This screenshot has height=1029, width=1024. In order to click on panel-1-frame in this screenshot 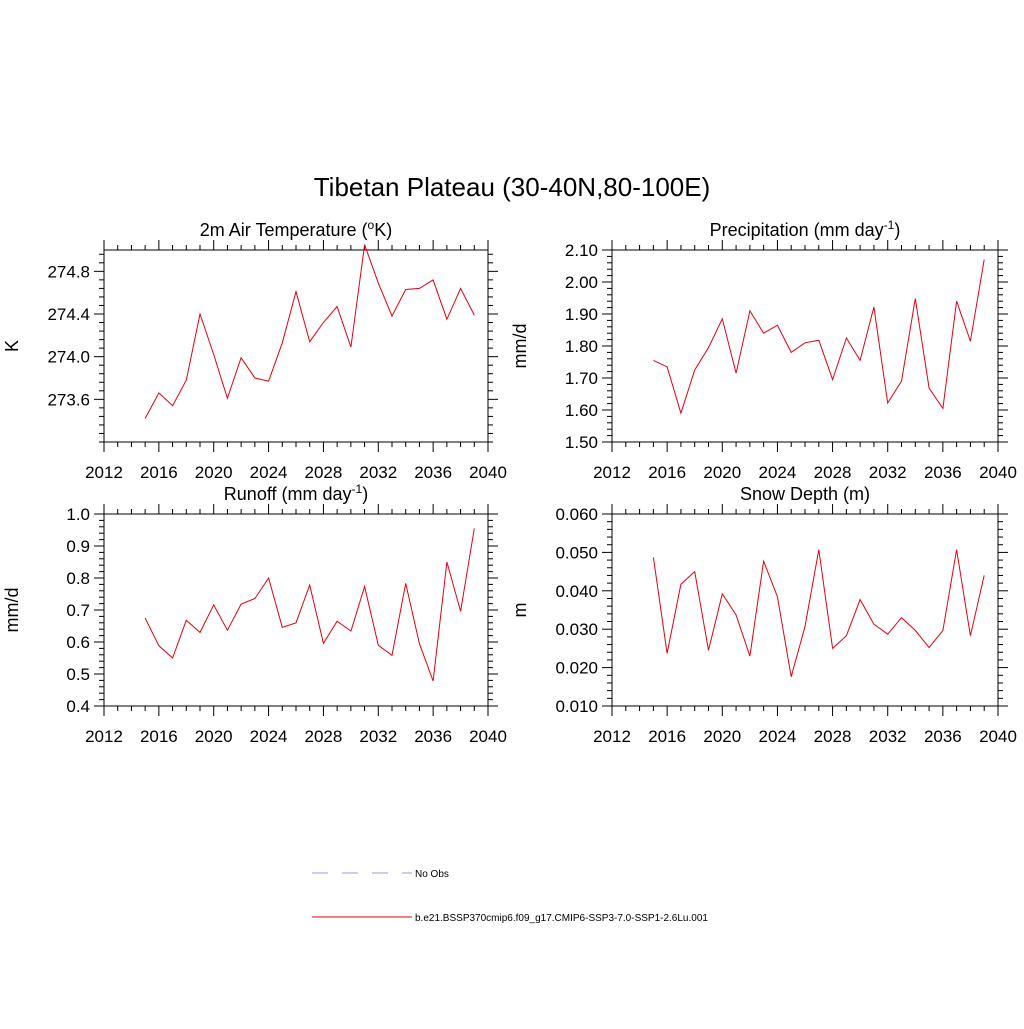, I will do `click(296, 346)`.